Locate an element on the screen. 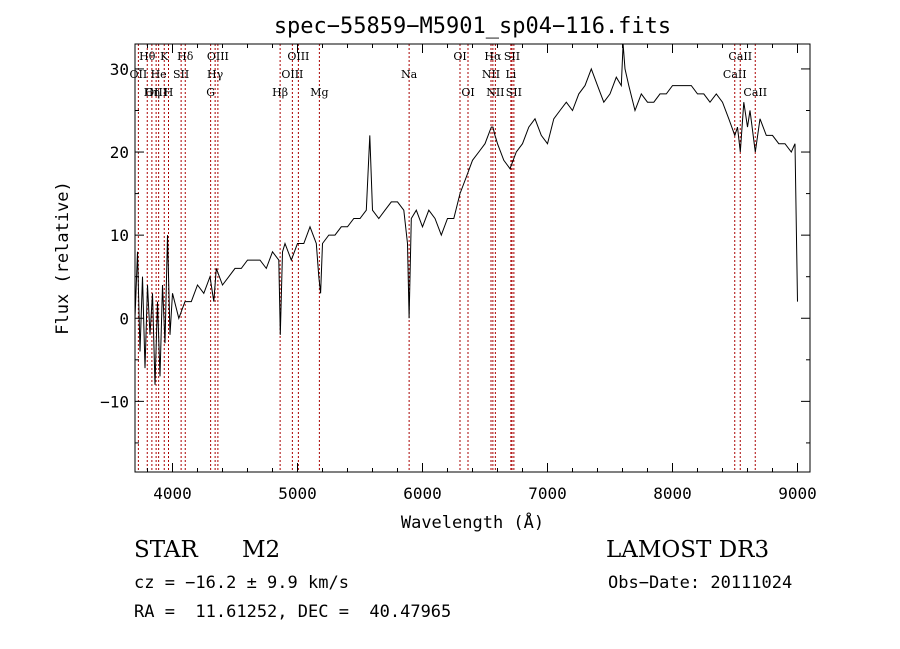 The width and height of the screenshot is (900, 649). spectral-line-label: Mg is located at coordinates (319, 92).